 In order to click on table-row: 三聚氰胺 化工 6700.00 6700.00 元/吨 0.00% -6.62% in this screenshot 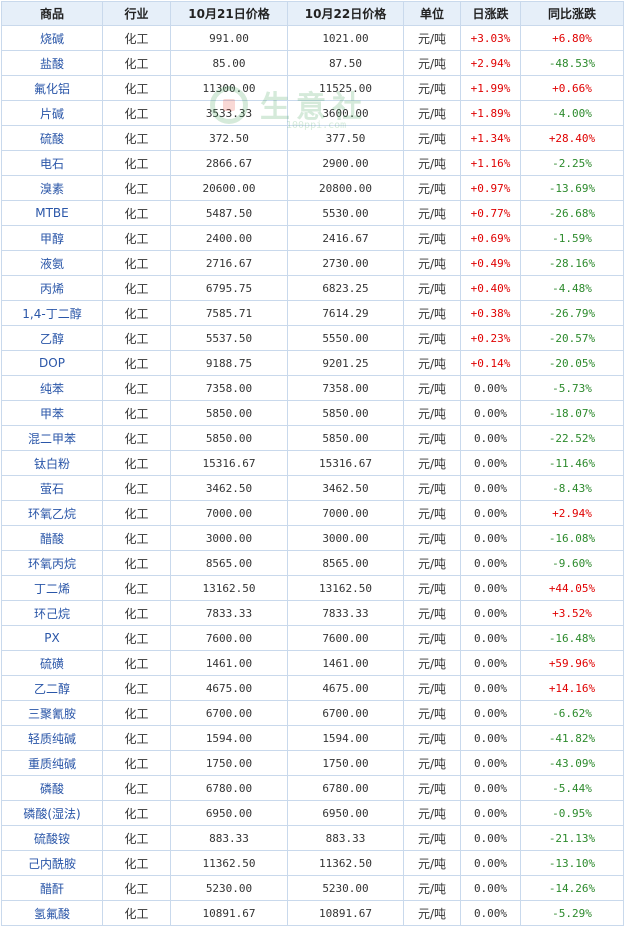, I will do `click(312, 713)`.